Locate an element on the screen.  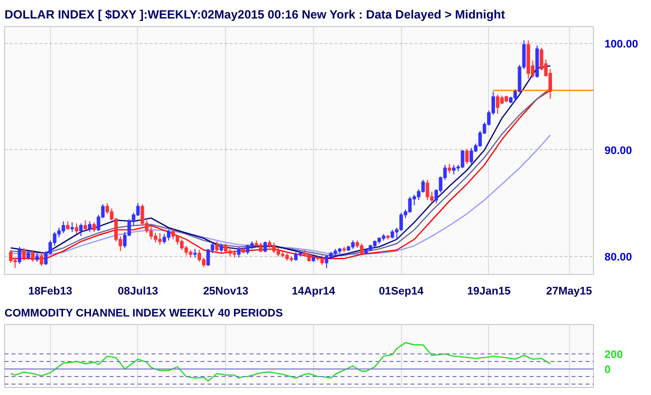
y-tick-label: 80.00 is located at coordinates (618, 257).